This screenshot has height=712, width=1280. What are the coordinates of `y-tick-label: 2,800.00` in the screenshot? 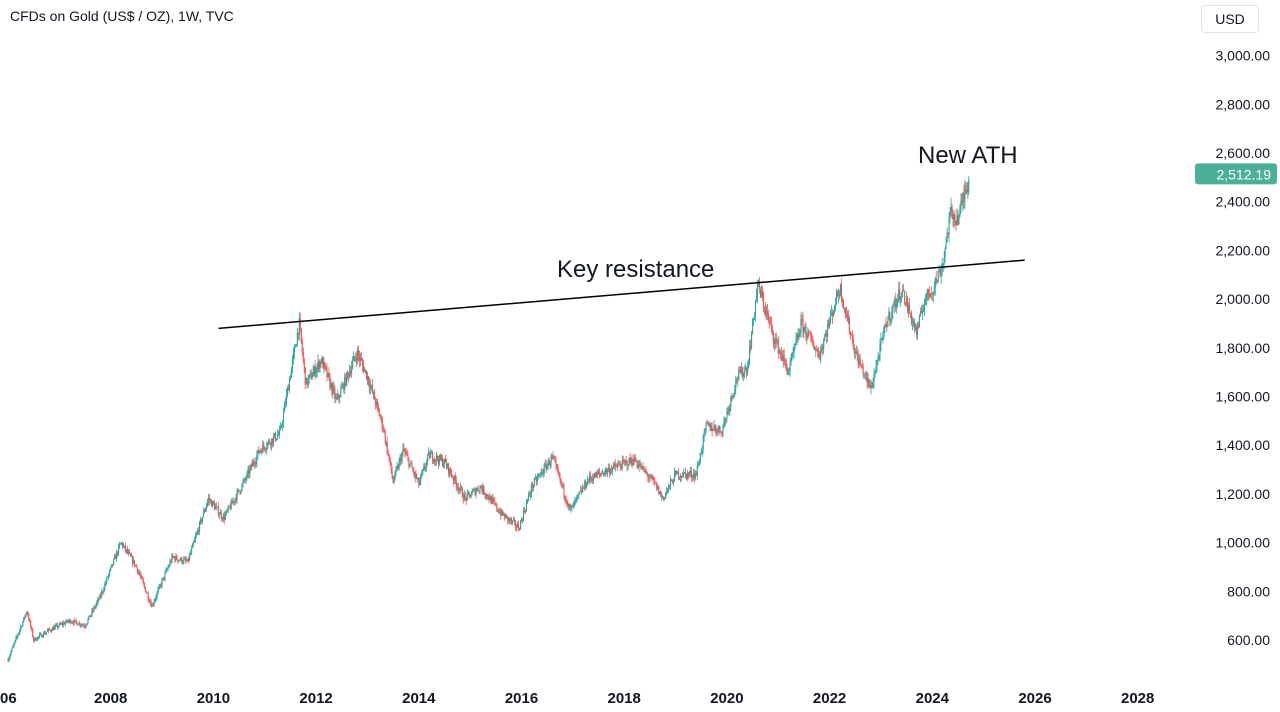 It's located at (1243, 104).